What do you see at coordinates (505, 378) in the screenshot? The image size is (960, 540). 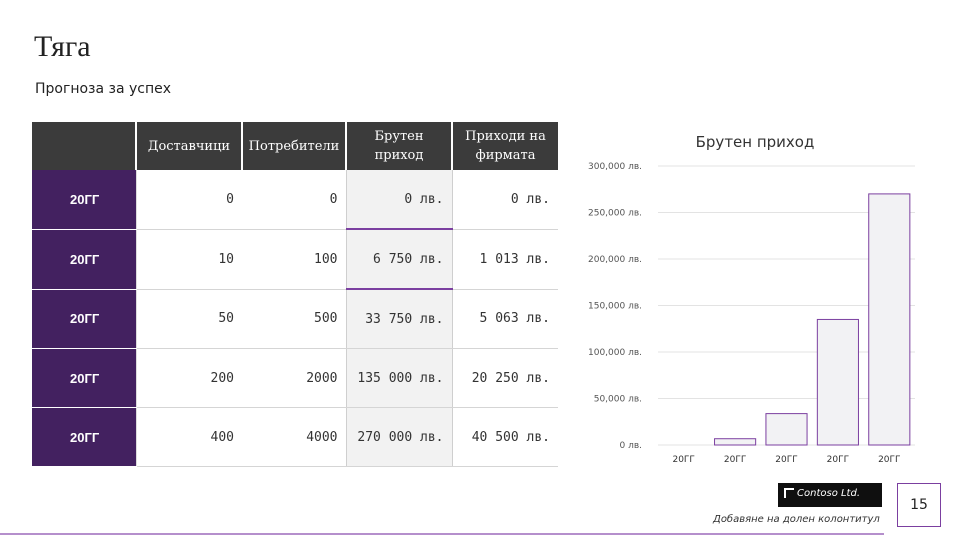 I see `company-revenue-cell: 20 250 лв.` at bounding box center [505, 378].